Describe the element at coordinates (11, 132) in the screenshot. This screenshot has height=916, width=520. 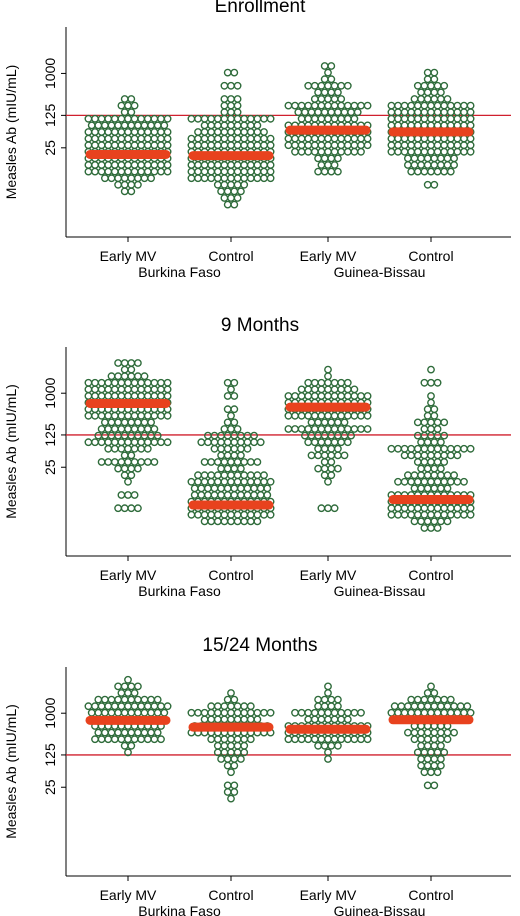
I see `y-axis-label: Measles Ab (mIU/mL)` at that location.